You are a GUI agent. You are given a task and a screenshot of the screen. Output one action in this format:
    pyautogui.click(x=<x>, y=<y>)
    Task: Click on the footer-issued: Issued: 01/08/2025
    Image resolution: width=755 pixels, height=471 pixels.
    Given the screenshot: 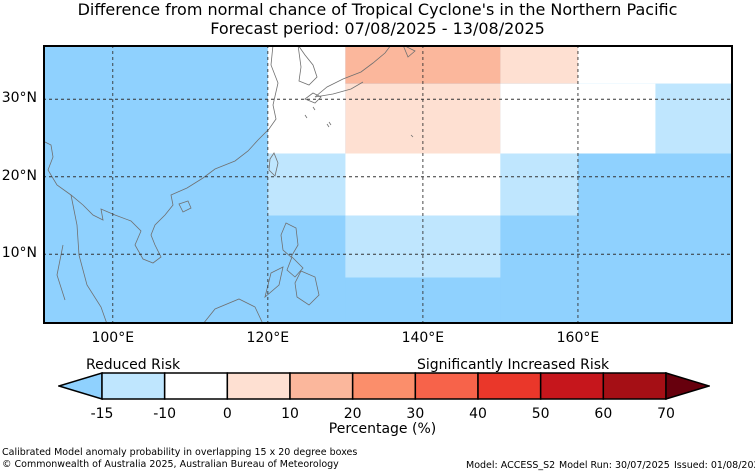 What is the action you would take?
    pyautogui.click(x=714, y=465)
    